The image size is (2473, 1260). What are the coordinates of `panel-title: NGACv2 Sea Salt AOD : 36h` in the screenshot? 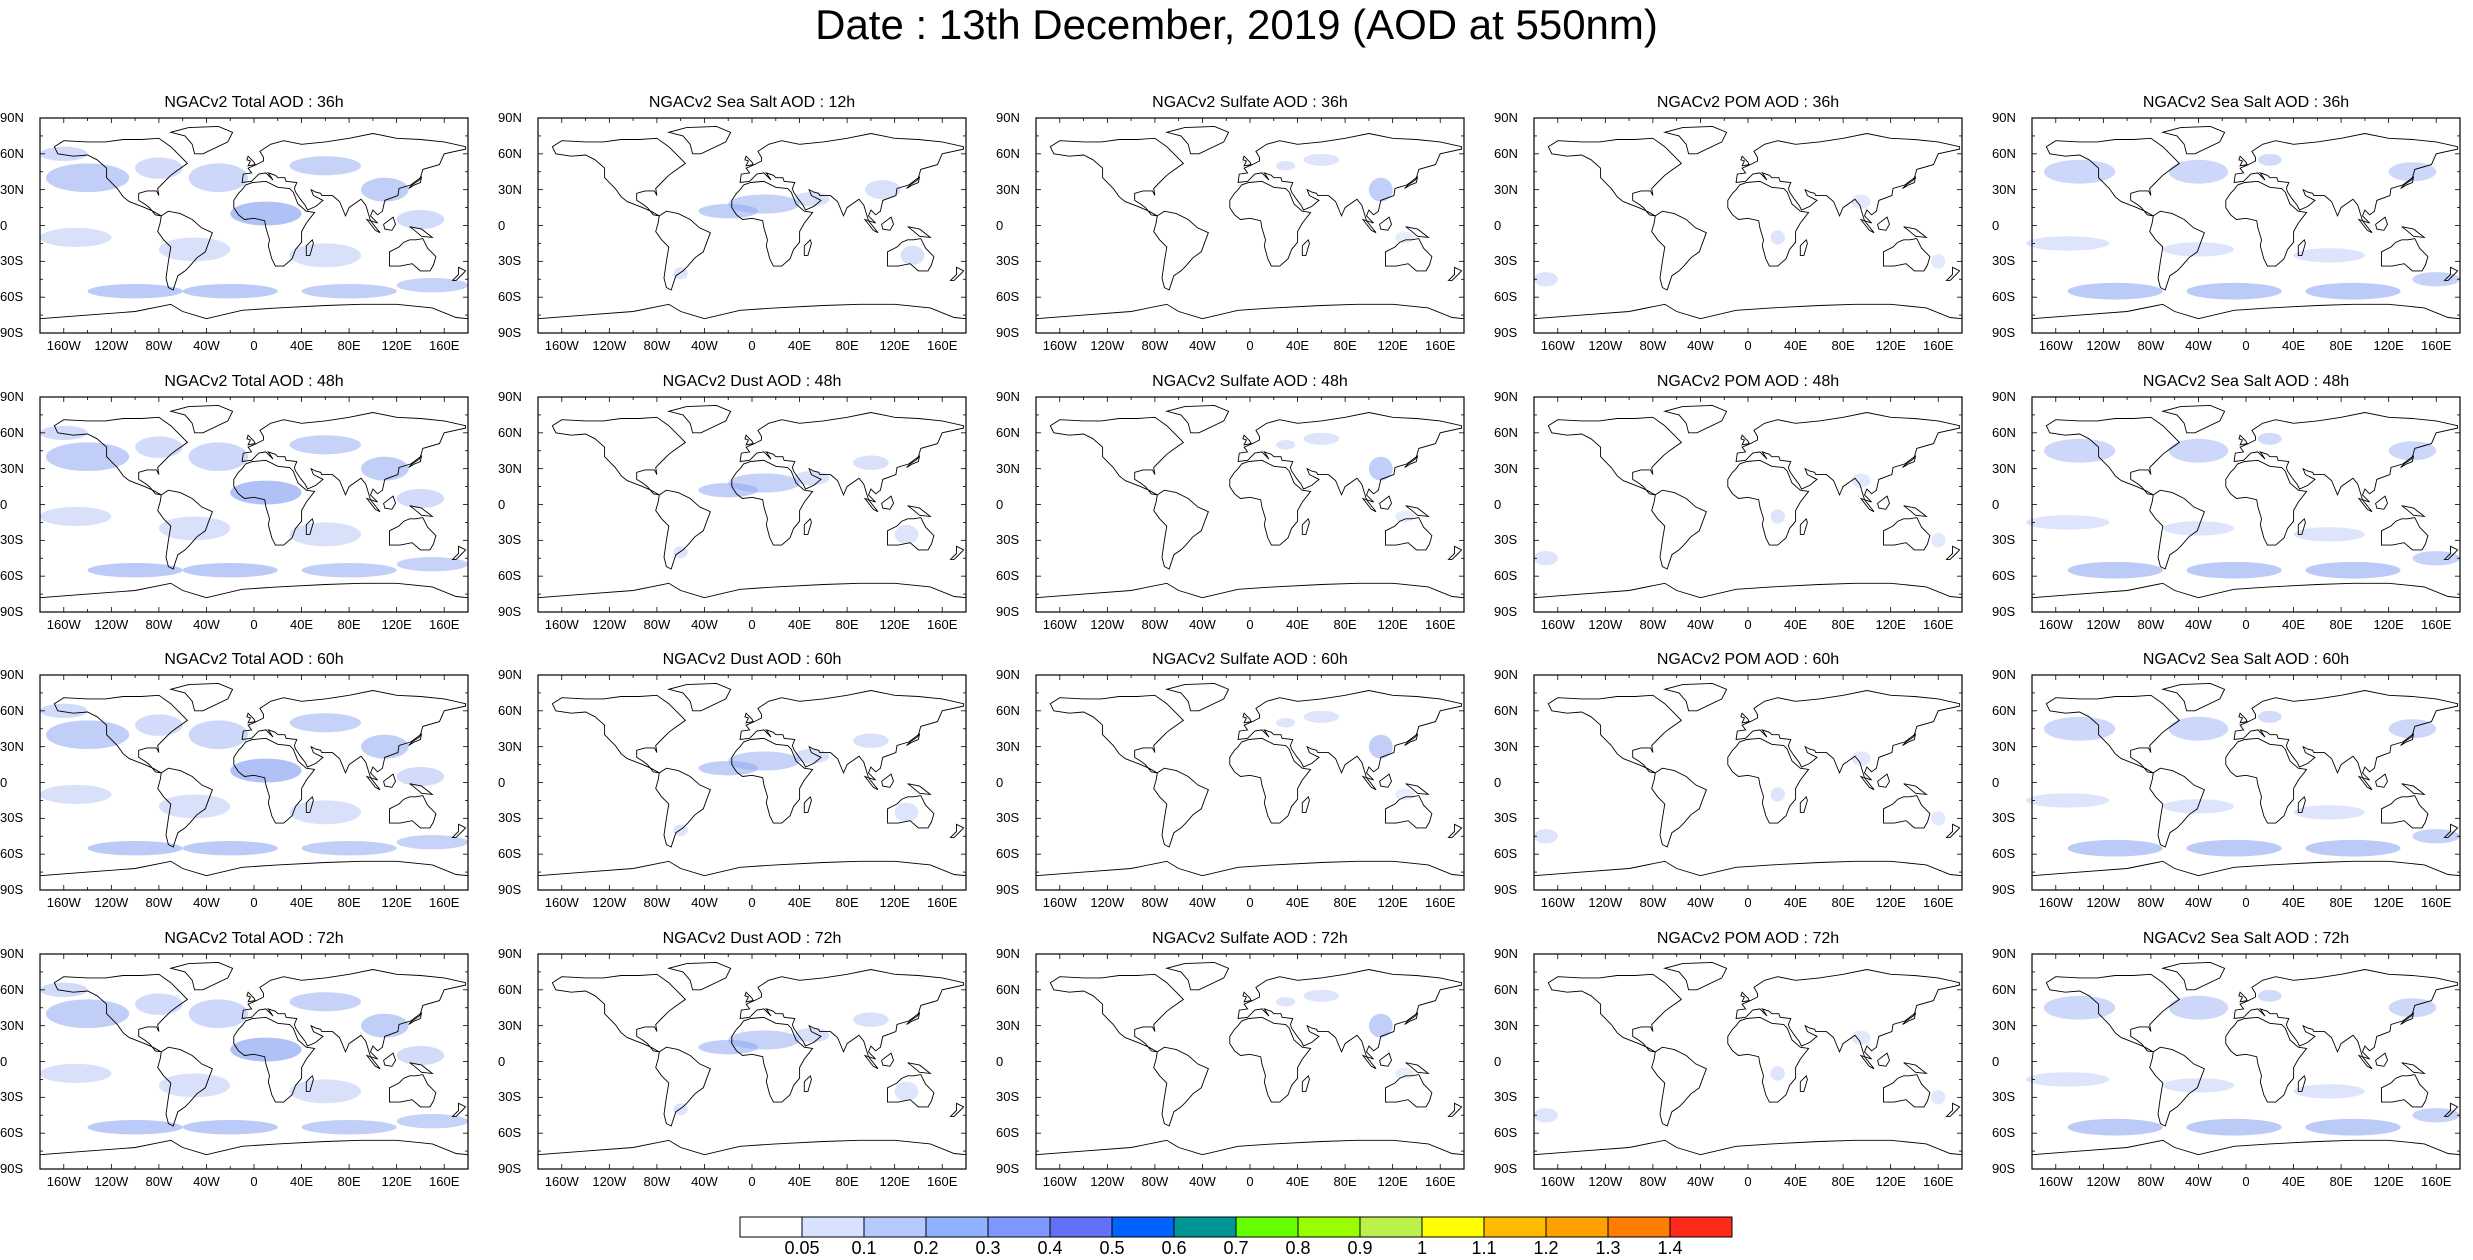 It's located at (2246, 102).